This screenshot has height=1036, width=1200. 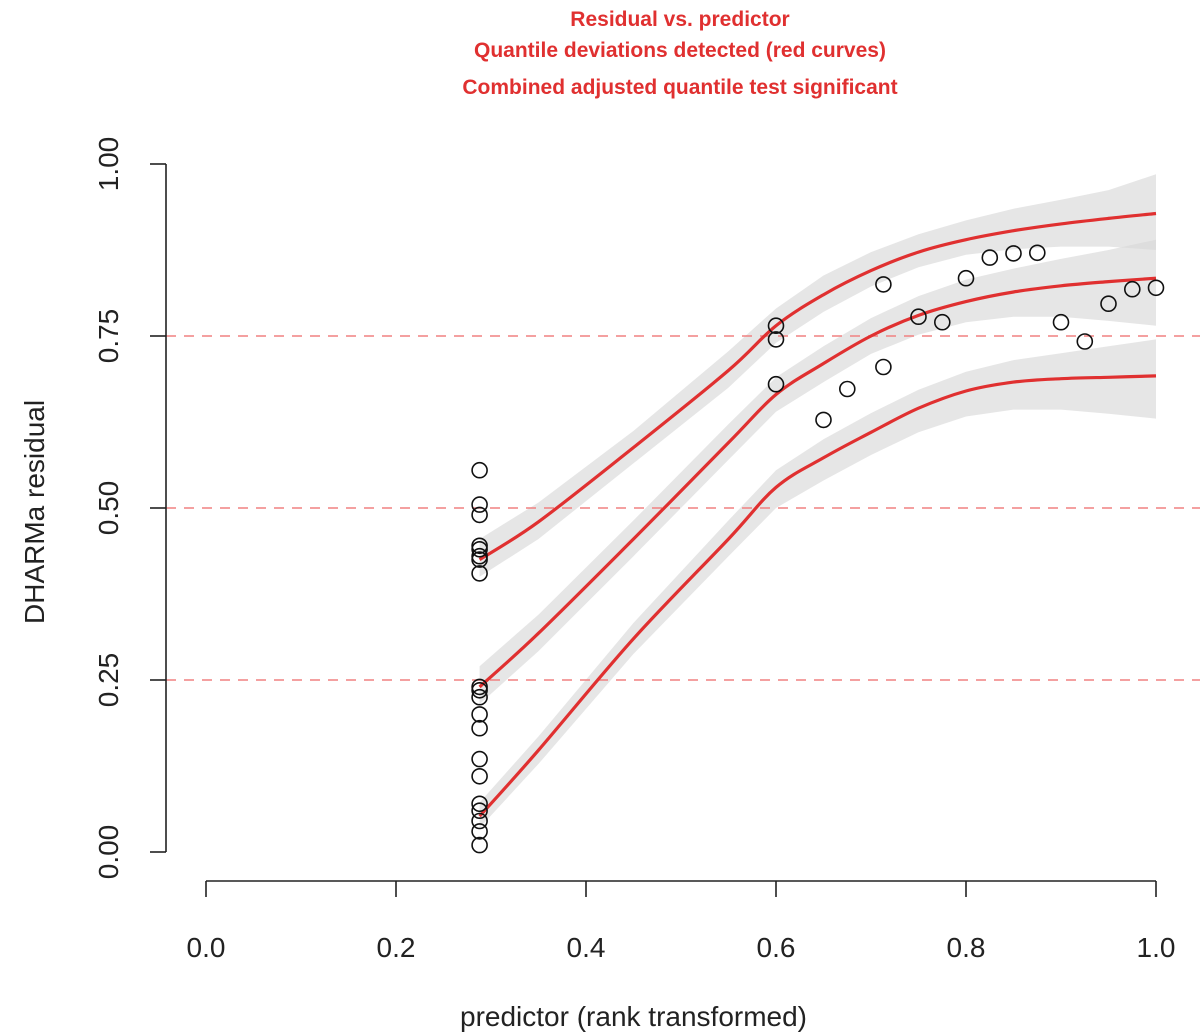 What do you see at coordinates (130, 508) in the screenshot?
I see `y-axis: 0.00 0.25 0.50 0.75 1.00` at bounding box center [130, 508].